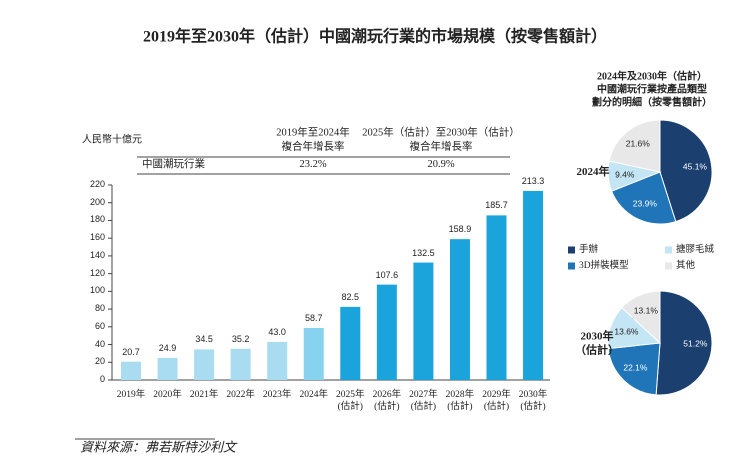 Image resolution: width=750 pixels, height=463 pixels. I want to click on pie-value-label: 22.1%, so click(635, 367).